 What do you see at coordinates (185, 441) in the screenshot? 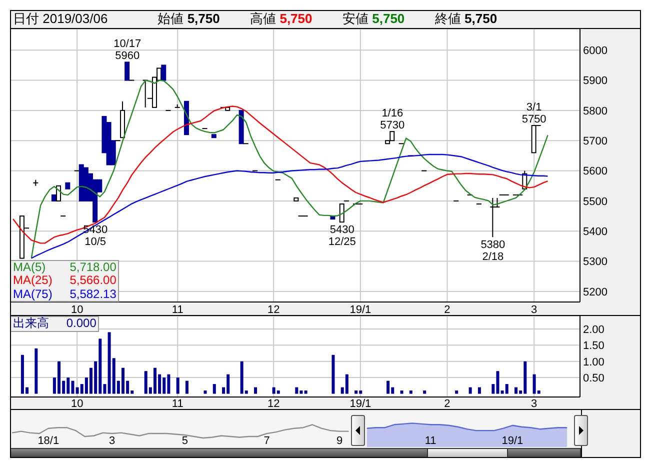
I see `x-tick-label: 5` at bounding box center [185, 441].